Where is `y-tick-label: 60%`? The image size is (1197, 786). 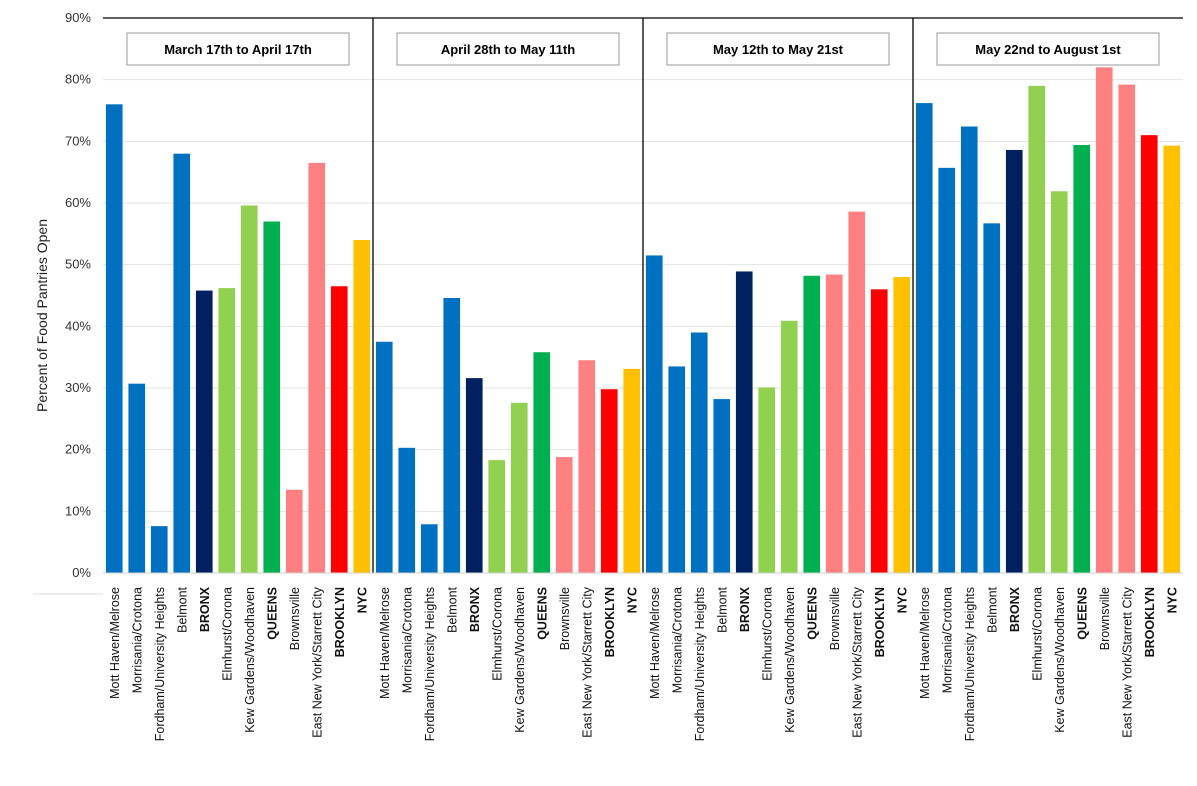 y-tick-label: 60% is located at coordinates (78, 202).